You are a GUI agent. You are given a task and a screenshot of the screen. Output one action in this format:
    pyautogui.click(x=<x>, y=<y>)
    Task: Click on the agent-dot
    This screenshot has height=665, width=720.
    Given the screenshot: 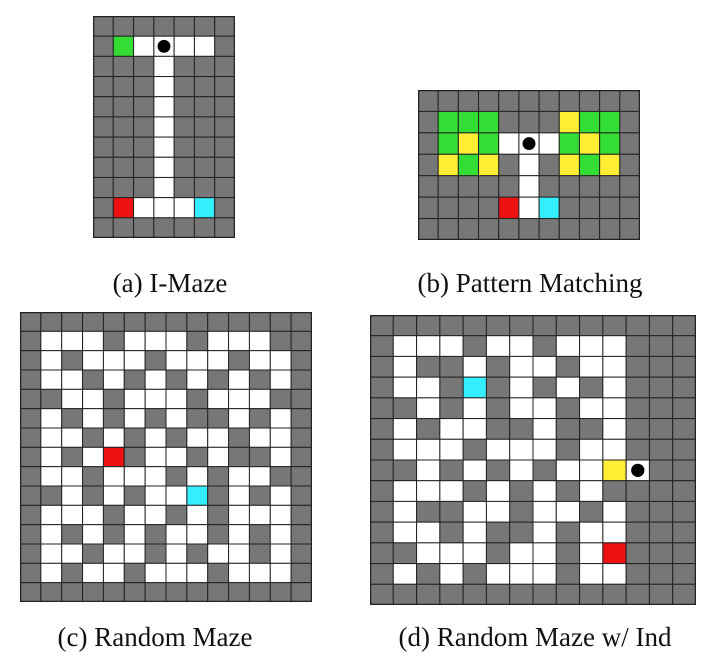 What is the action you would take?
    pyautogui.click(x=638, y=470)
    